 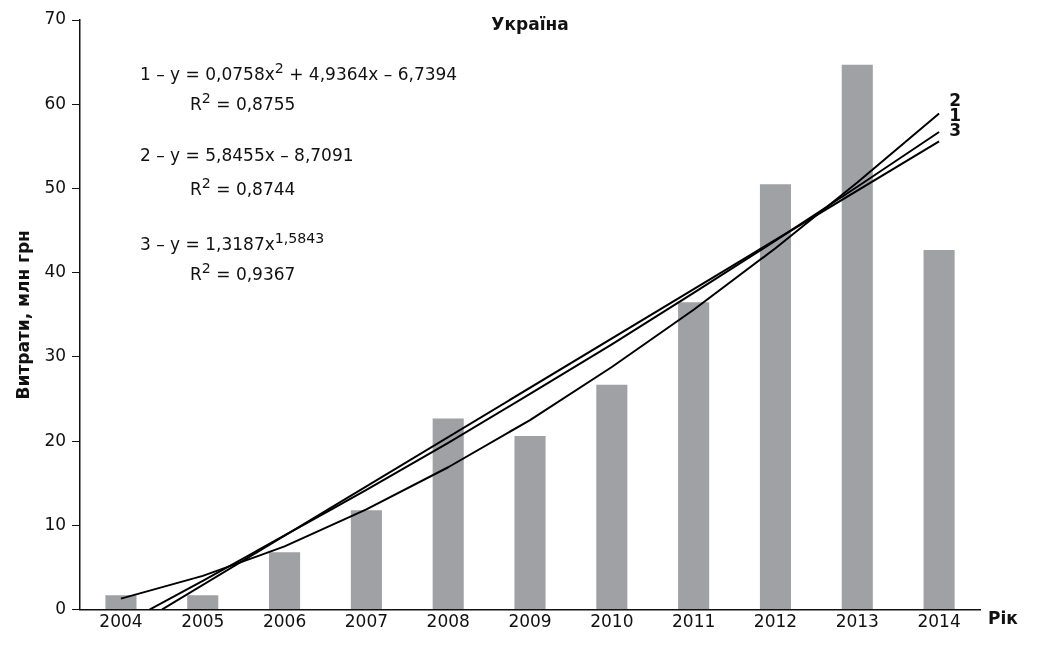 I want to click on y-tick-label: 60, so click(x=55, y=102).